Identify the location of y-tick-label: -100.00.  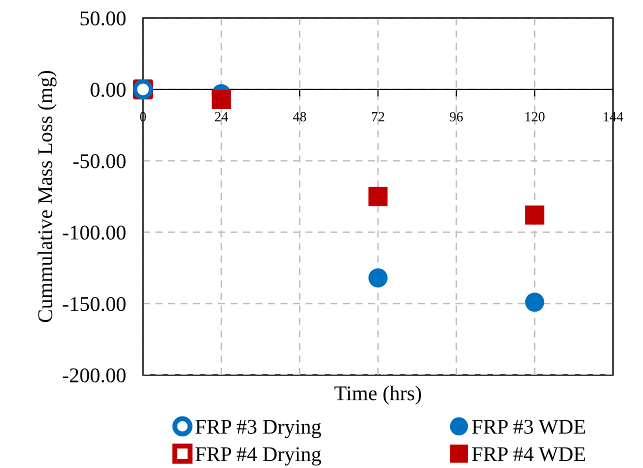
(94, 233).